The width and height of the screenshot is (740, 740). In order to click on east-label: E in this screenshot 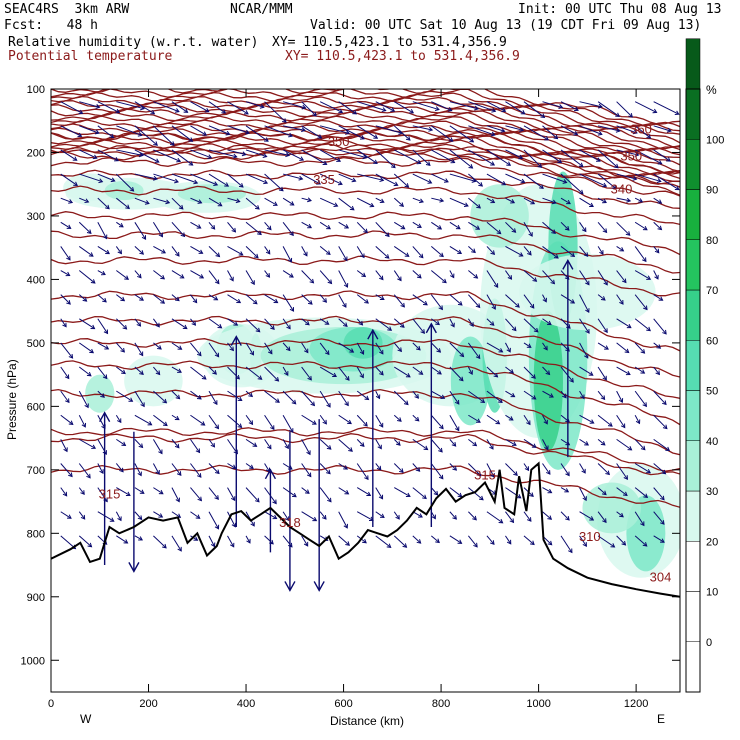, I will do `click(661, 719)`.